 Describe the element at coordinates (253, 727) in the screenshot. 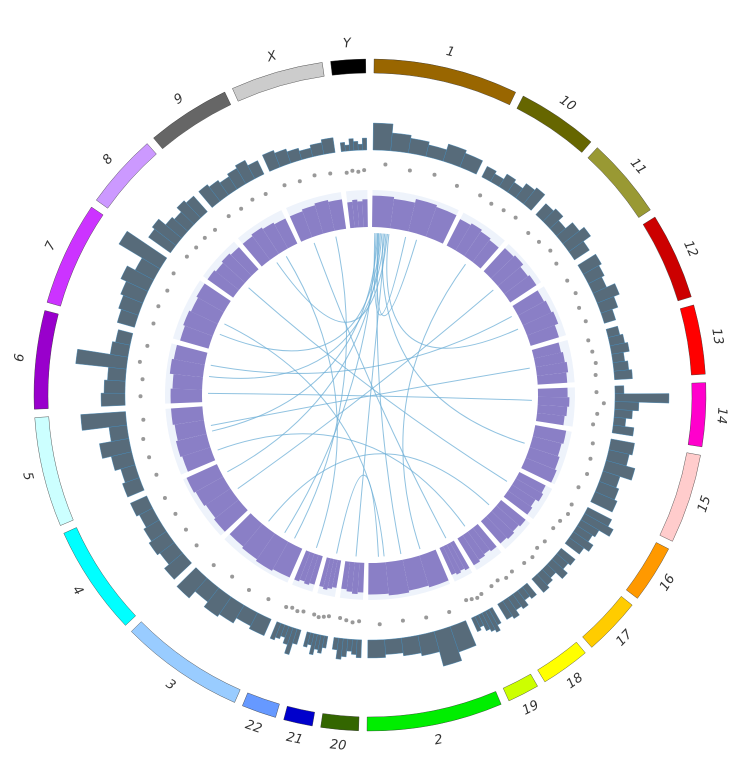

I see `chromosome-label: 22` at that location.